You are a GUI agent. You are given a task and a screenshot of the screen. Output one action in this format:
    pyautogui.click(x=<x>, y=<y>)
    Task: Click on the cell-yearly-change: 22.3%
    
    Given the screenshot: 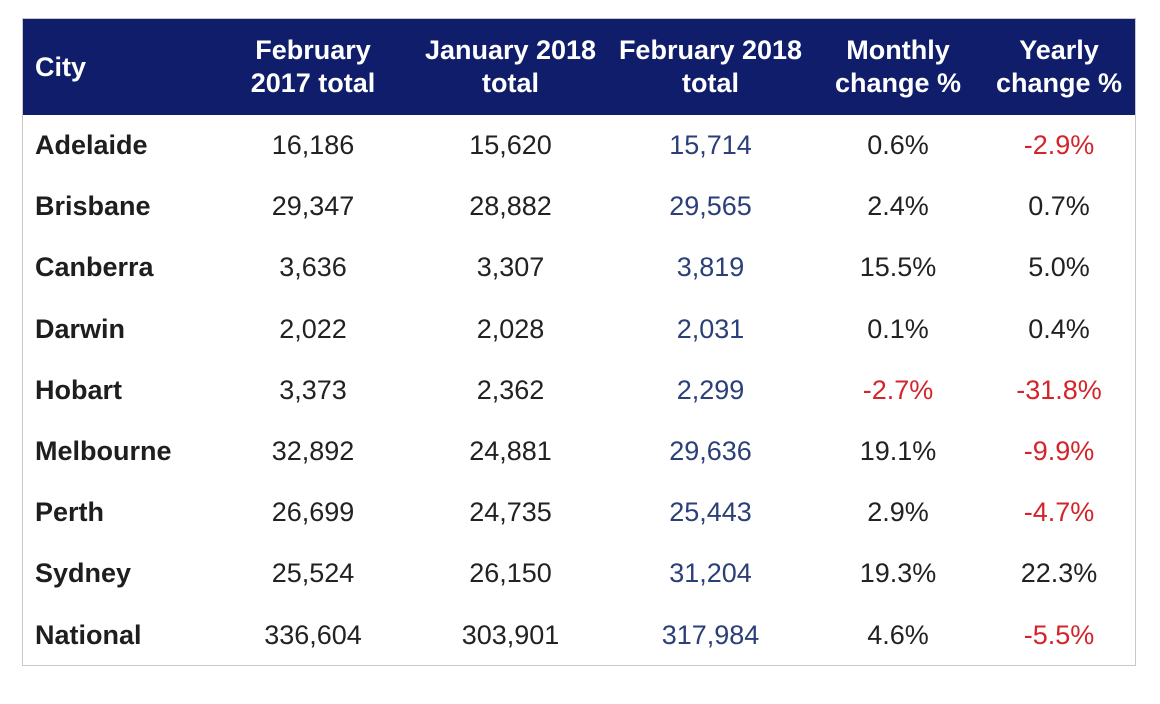 What is the action you would take?
    pyautogui.click(x=1059, y=573)
    